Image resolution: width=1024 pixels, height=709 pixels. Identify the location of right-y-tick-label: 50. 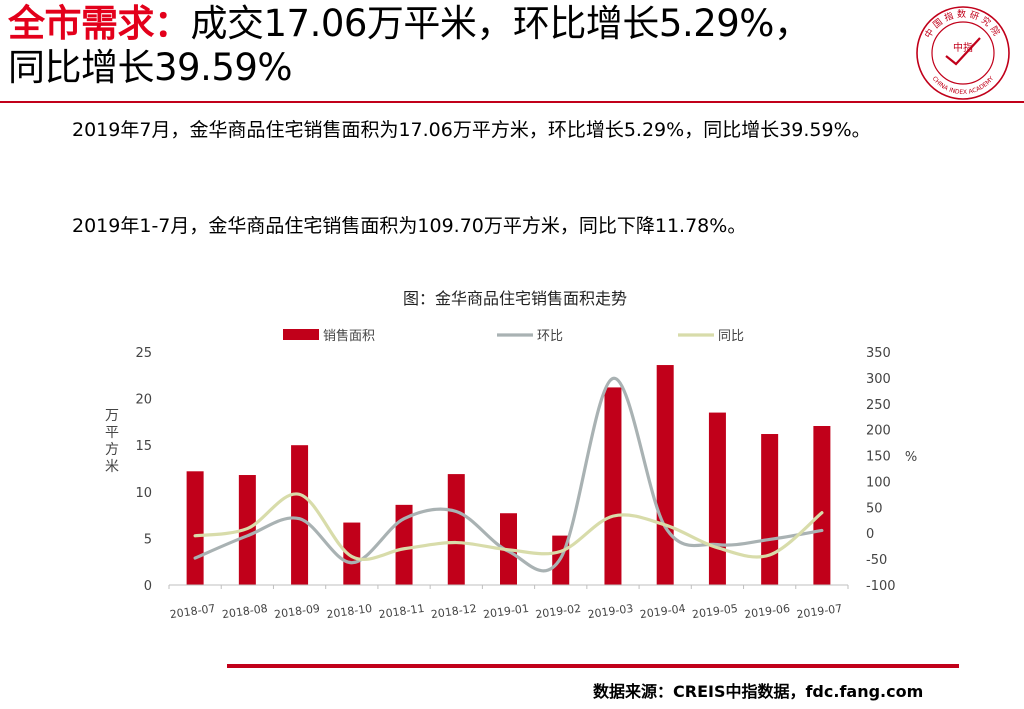
(874, 508).